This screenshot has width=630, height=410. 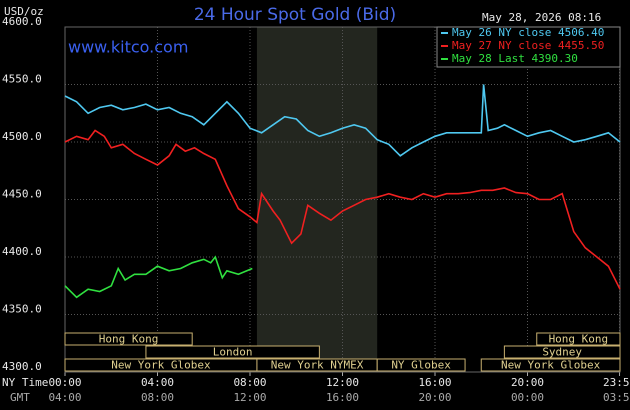 I want to click on session-label: Sydney, so click(x=562, y=352).